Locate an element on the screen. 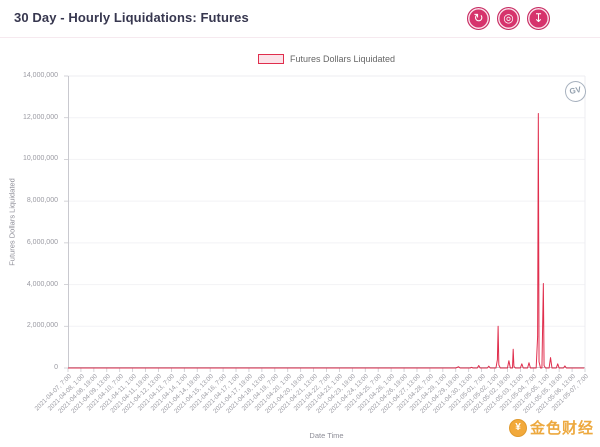 The height and width of the screenshot is (447, 600). y-tick-label: 4,000,000 is located at coordinates (42, 284).